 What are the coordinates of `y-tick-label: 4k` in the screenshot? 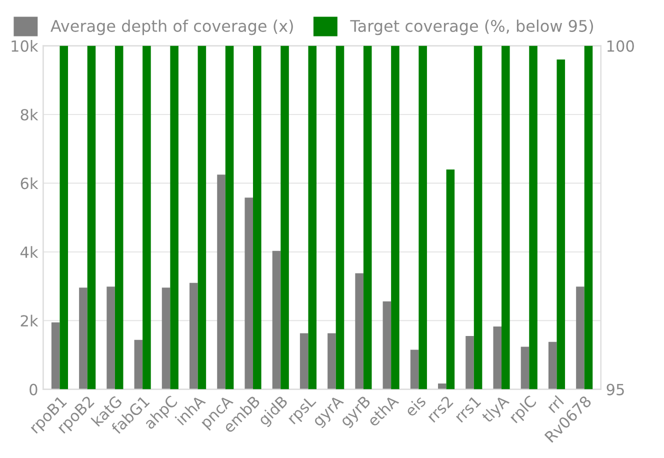 It's located at (29, 252).